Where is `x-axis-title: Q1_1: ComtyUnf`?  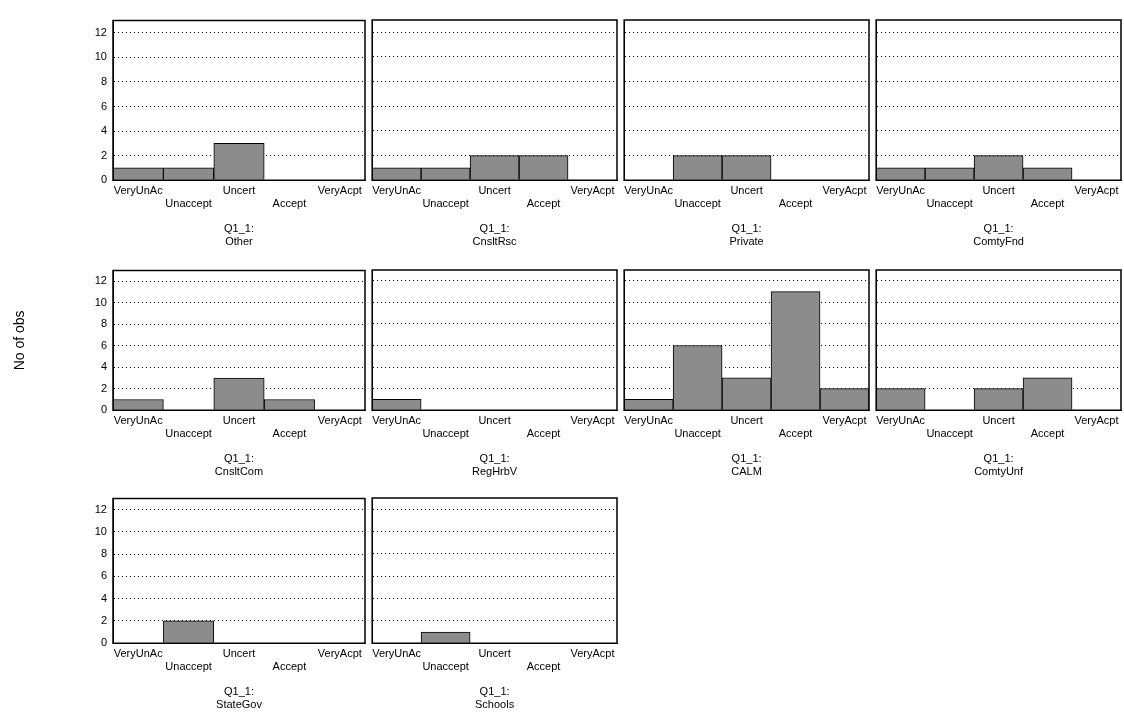 x-axis-title: Q1_1: ComtyUnf is located at coordinates (999, 465).